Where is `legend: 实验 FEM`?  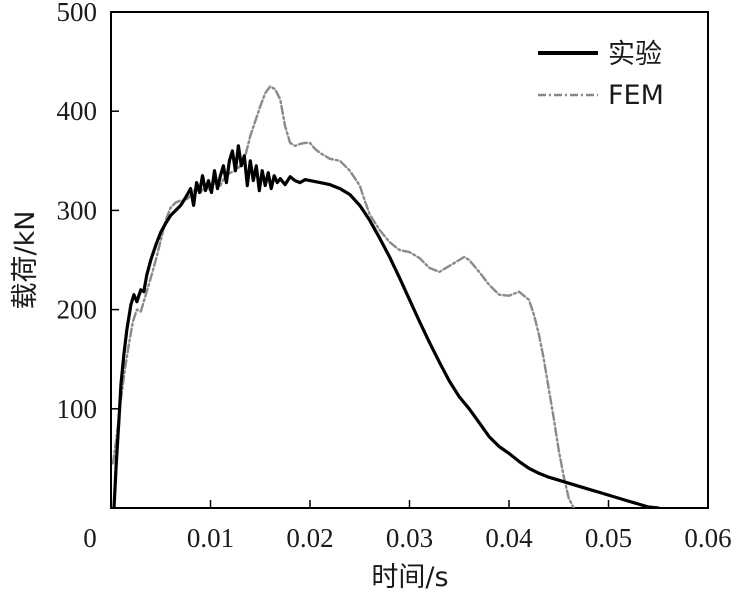
legend: 实验 FEM is located at coordinates (601, 75).